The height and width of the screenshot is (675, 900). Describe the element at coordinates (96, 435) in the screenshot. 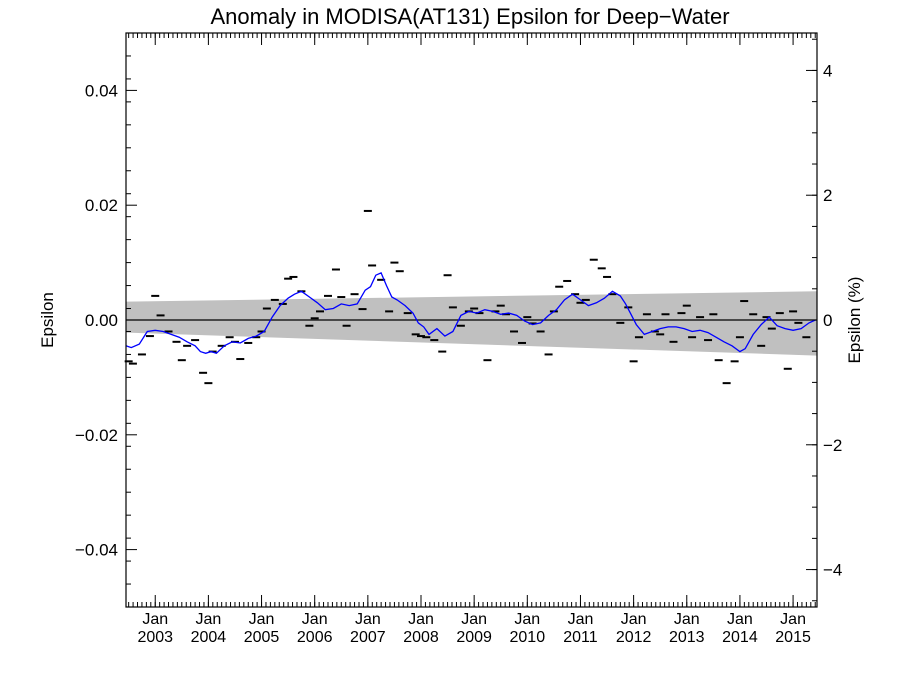

I see `y-tick-label: −0.02` at that location.